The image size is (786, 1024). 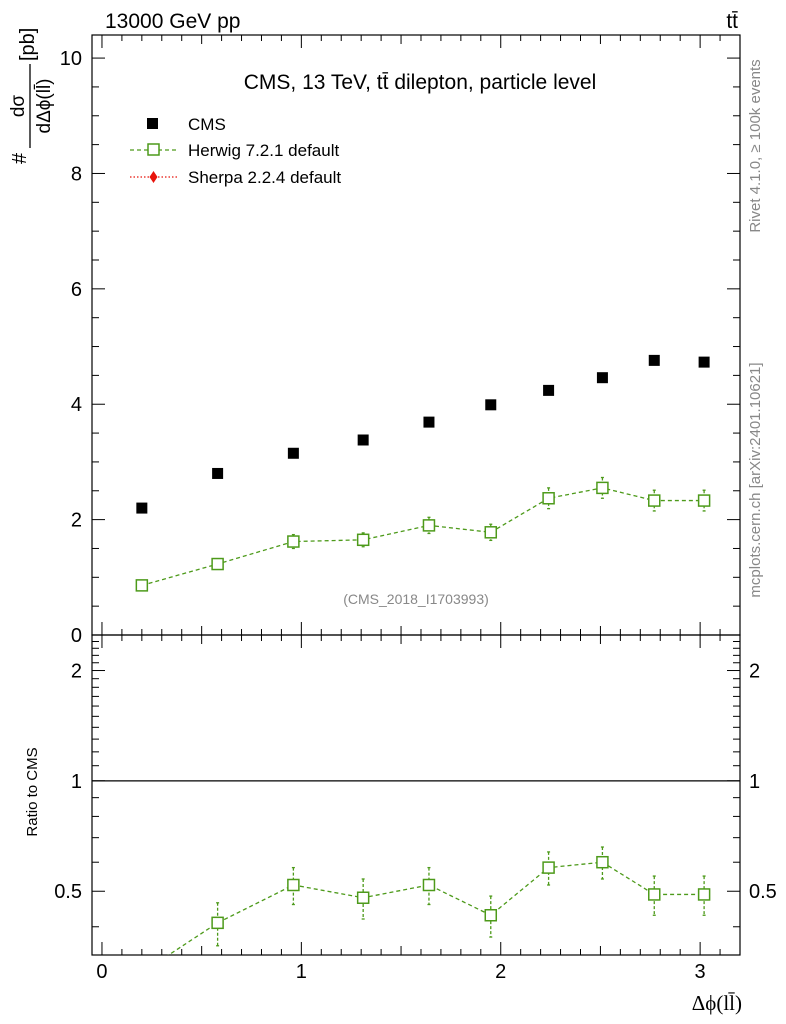 I want to click on ratio-y-tick-label: 0.5, so click(x=68, y=892).